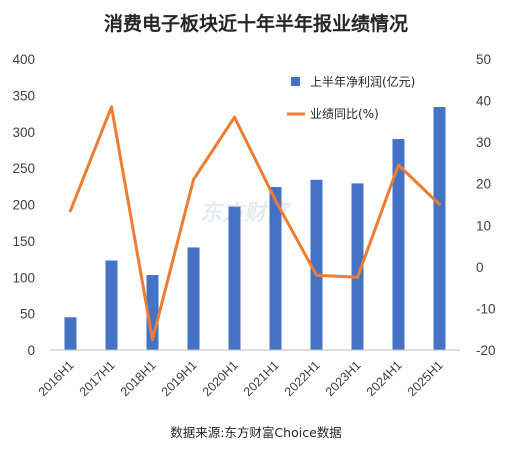  What do you see at coordinates (256, 432) in the screenshot?
I see `source-note: 数据来源:东方财富Choice数据` at bounding box center [256, 432].